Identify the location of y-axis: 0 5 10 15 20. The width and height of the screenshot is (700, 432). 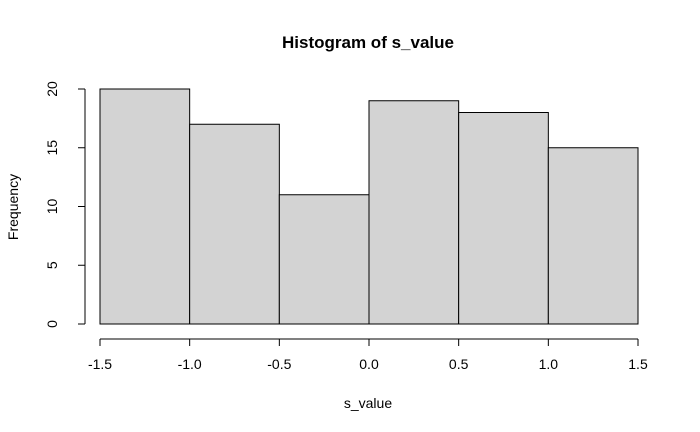
(65, 204).